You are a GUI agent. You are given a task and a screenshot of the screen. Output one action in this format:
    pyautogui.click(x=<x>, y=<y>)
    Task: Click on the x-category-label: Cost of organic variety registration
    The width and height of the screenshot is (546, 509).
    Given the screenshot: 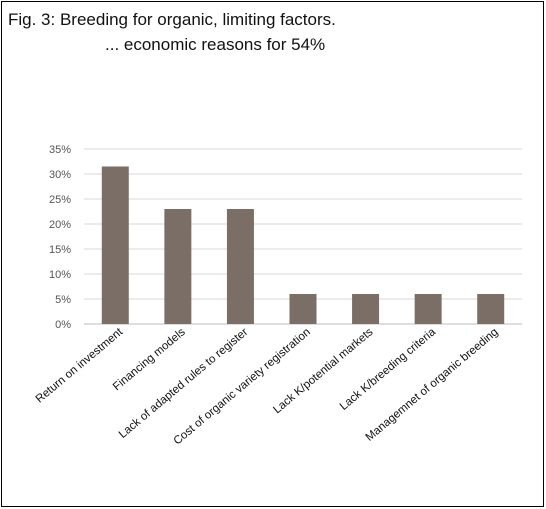 What is the action you would take?
    pyautogui.click(x=242, y=386)
    